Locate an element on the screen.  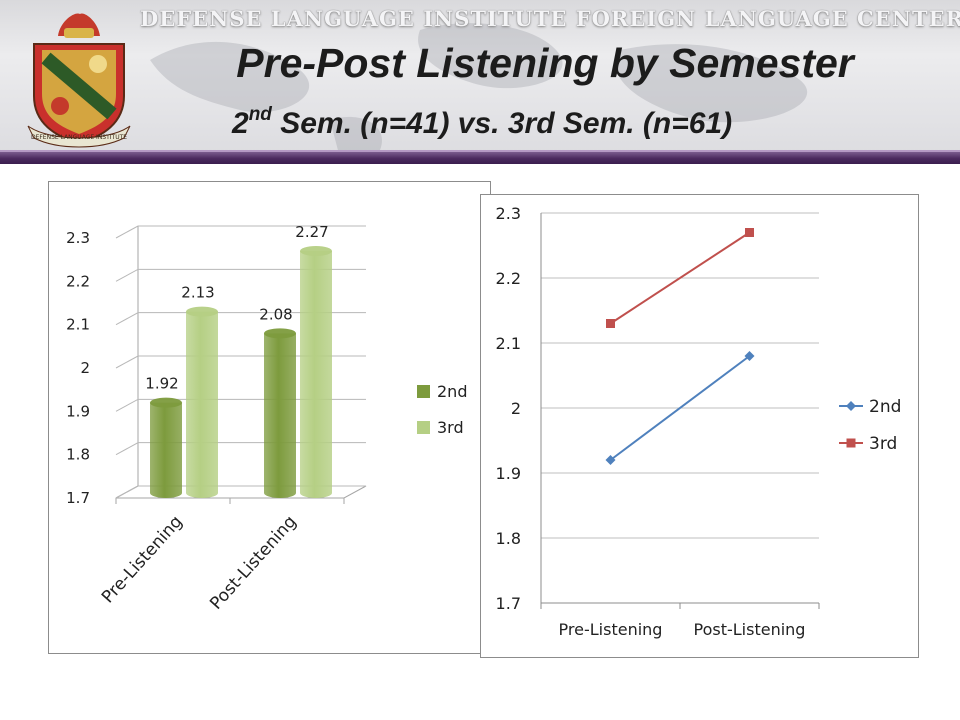
svg-text: DEFENSE LANGUAGE INSTITUTE is located at coordinates (79, 137).